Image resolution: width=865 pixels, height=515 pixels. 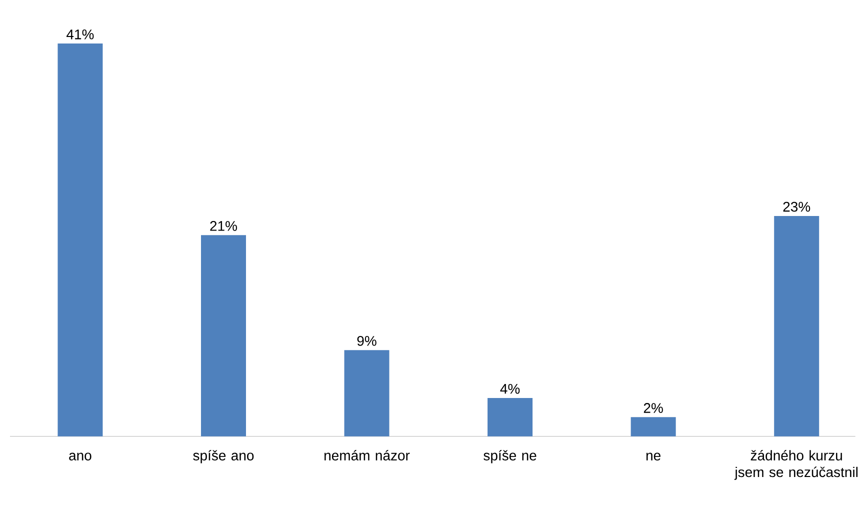 What do you see at coordinates (510, 389) in the screenshot?
I see `data-label: 4%` at bounding box center [510, 389].